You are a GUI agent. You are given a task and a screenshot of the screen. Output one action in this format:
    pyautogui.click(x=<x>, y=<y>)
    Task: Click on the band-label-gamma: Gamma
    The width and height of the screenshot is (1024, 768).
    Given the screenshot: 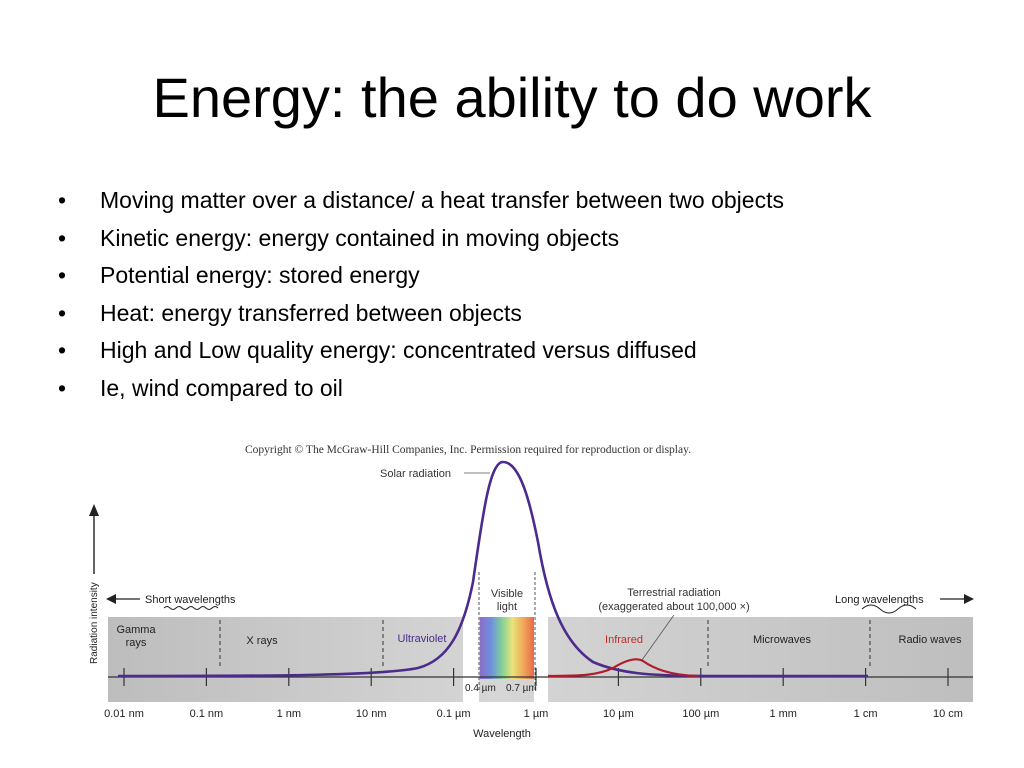 What is the action you would take?
    pyautogui.click(x=136, y=630)
    